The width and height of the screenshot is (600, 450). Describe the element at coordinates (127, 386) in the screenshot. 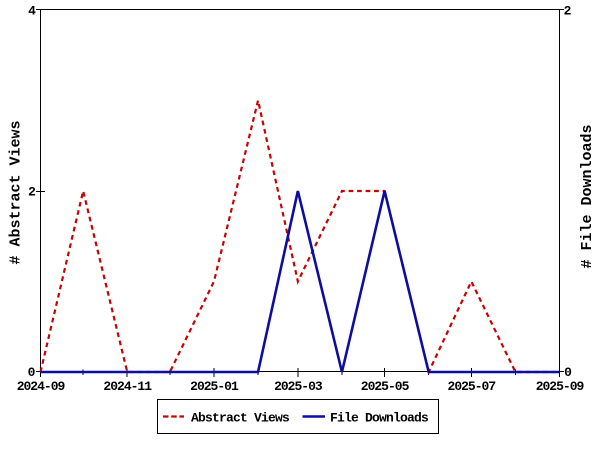

I see `svg-text: 2024-11` at that location.